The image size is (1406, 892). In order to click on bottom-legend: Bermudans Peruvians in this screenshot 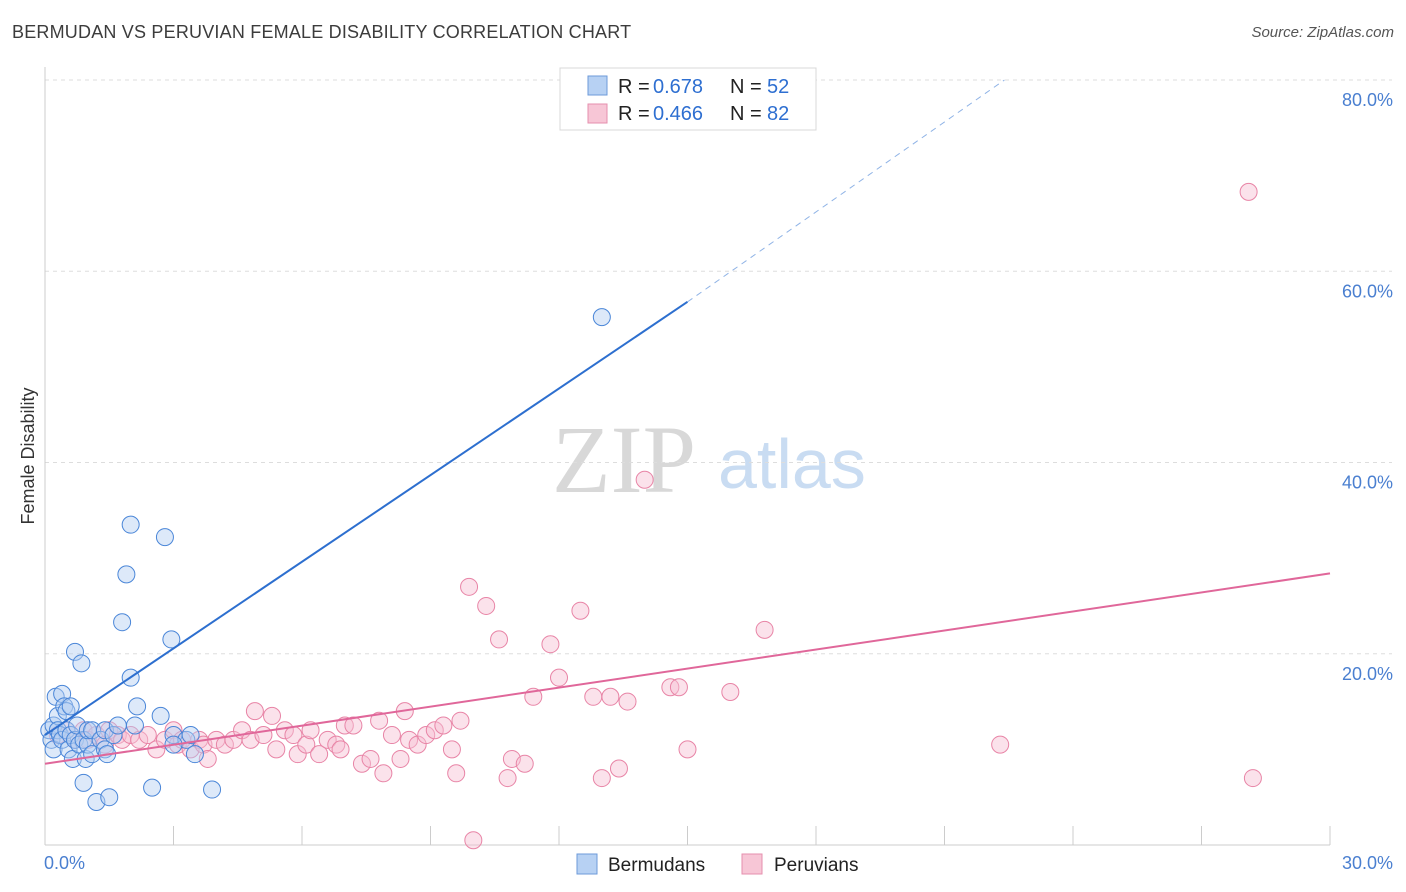, I will do `click(717, 864)`.